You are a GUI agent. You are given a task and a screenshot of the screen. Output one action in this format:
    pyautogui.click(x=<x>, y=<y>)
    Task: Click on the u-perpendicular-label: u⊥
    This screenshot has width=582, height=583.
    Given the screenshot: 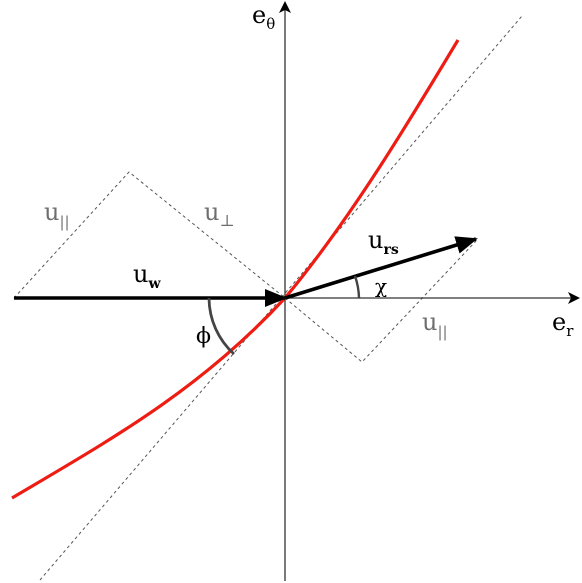 What is the action you would take?
    pyautogui.click(x=219, y=214)
    